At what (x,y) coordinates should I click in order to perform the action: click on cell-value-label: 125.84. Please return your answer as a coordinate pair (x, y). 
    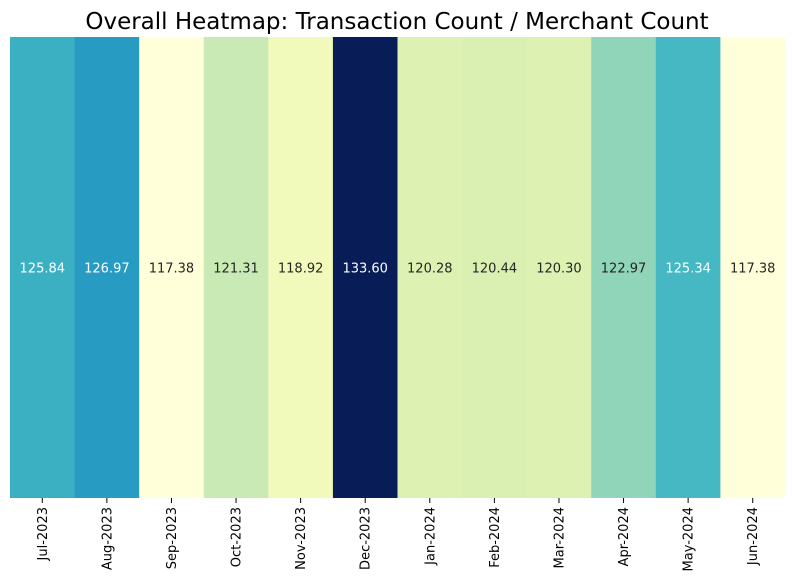
    Looking at the image, I should click on (43, 269).